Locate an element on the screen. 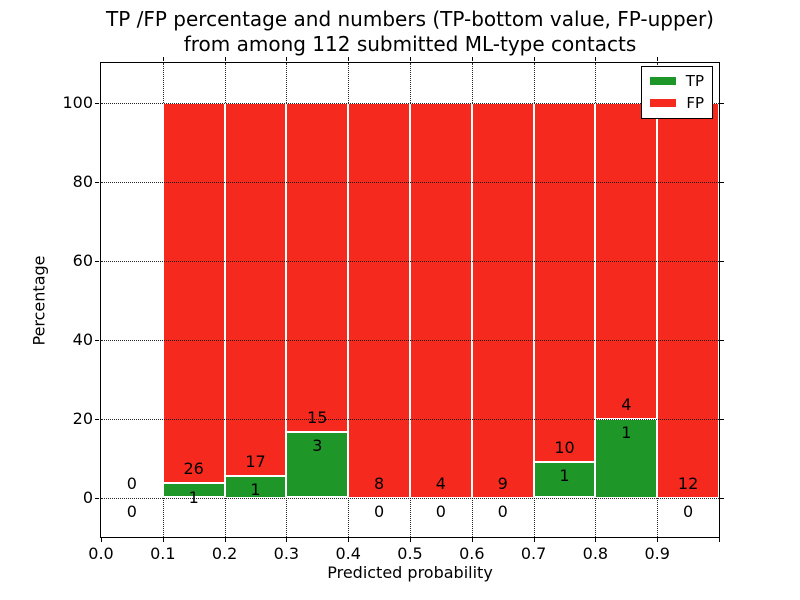 The width and height of the screenshot is (800, 600). fp-count-label: 8 is located at coordinates (379, 483).